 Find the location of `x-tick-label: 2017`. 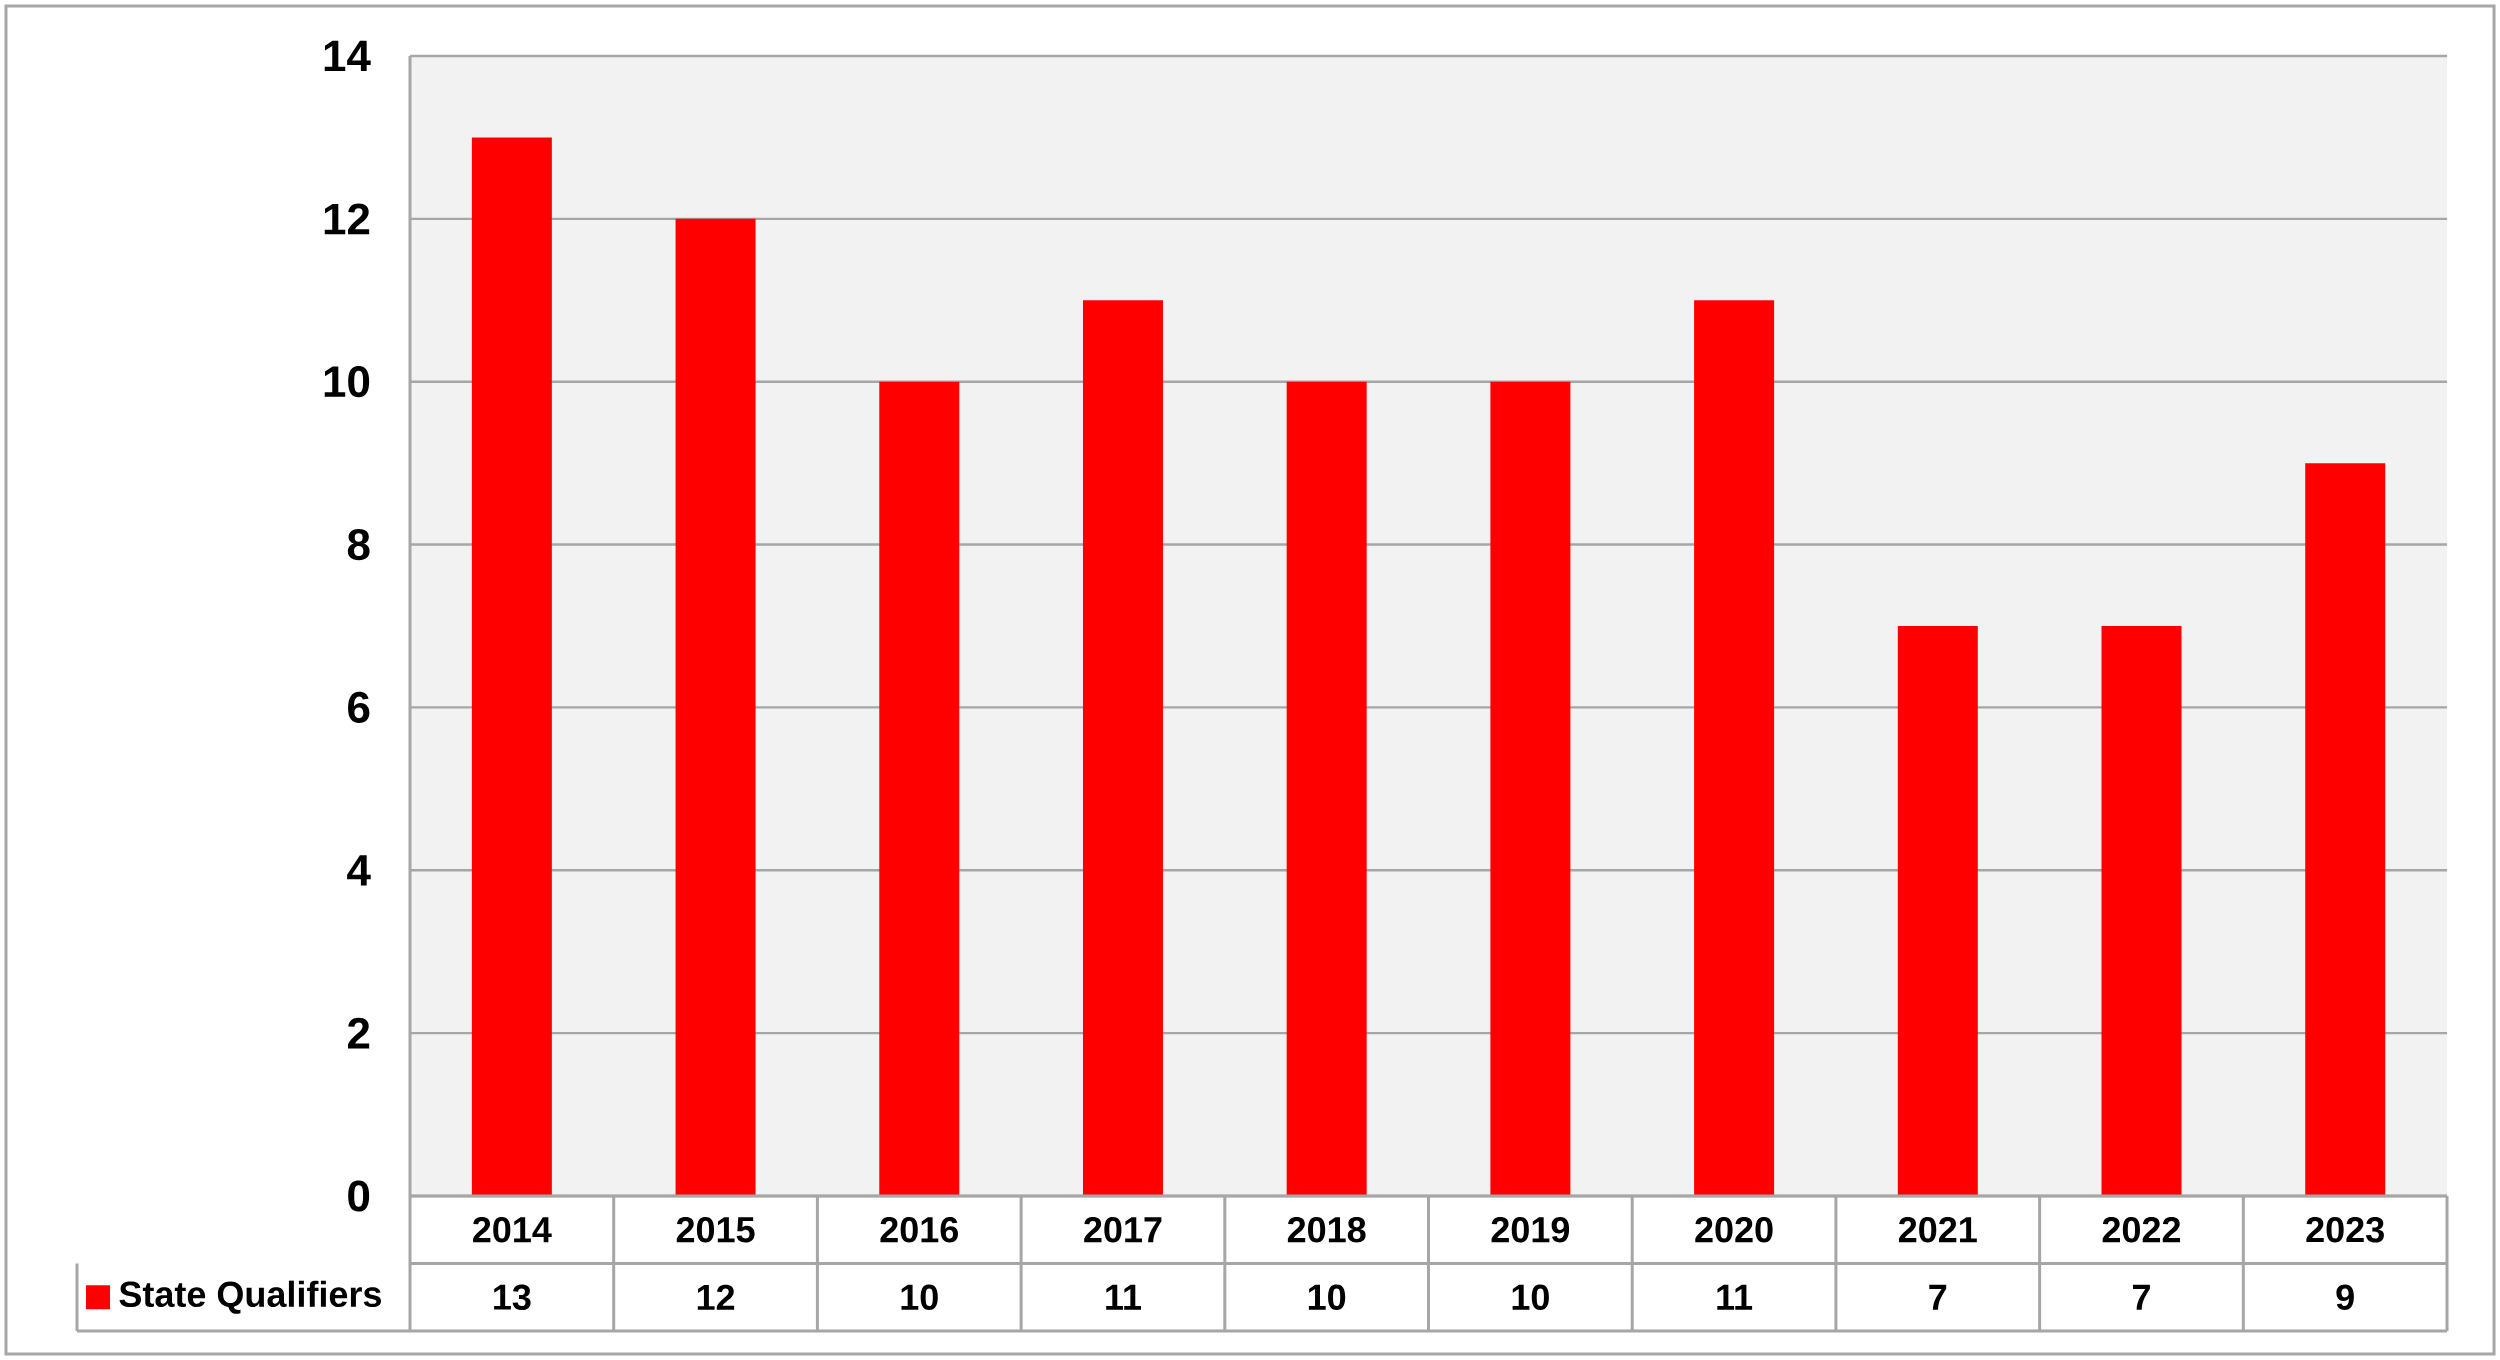

x-tick-label: 2017 is located at coordinates (1123, 1229).